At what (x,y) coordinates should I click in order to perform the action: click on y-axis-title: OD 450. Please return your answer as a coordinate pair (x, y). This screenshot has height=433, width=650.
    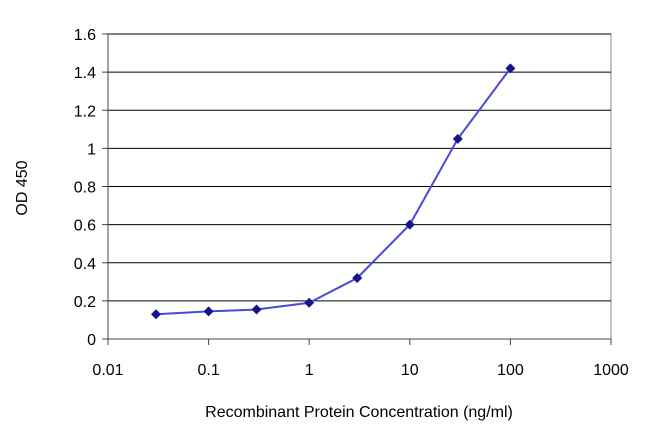
    Looking at the image, I should click on (22, 187).